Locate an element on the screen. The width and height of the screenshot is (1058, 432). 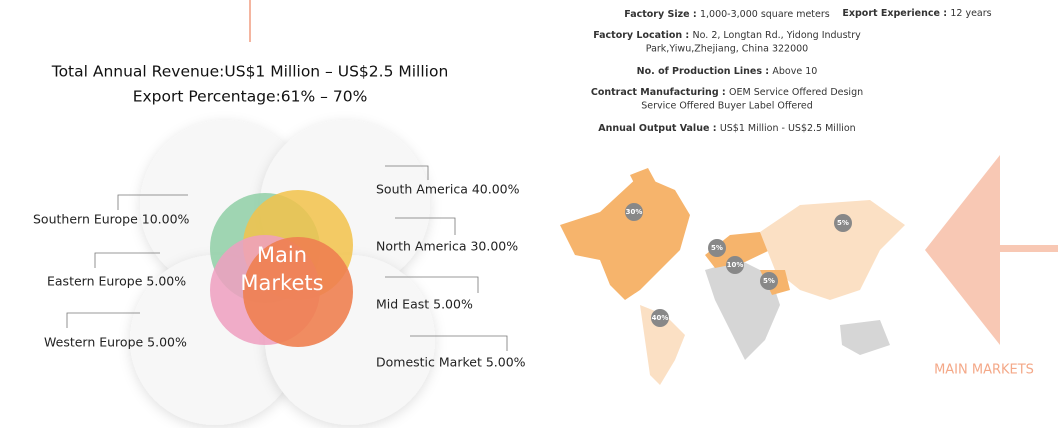
market: Southern Europe 10.00% is located at coordinates (111, 219).